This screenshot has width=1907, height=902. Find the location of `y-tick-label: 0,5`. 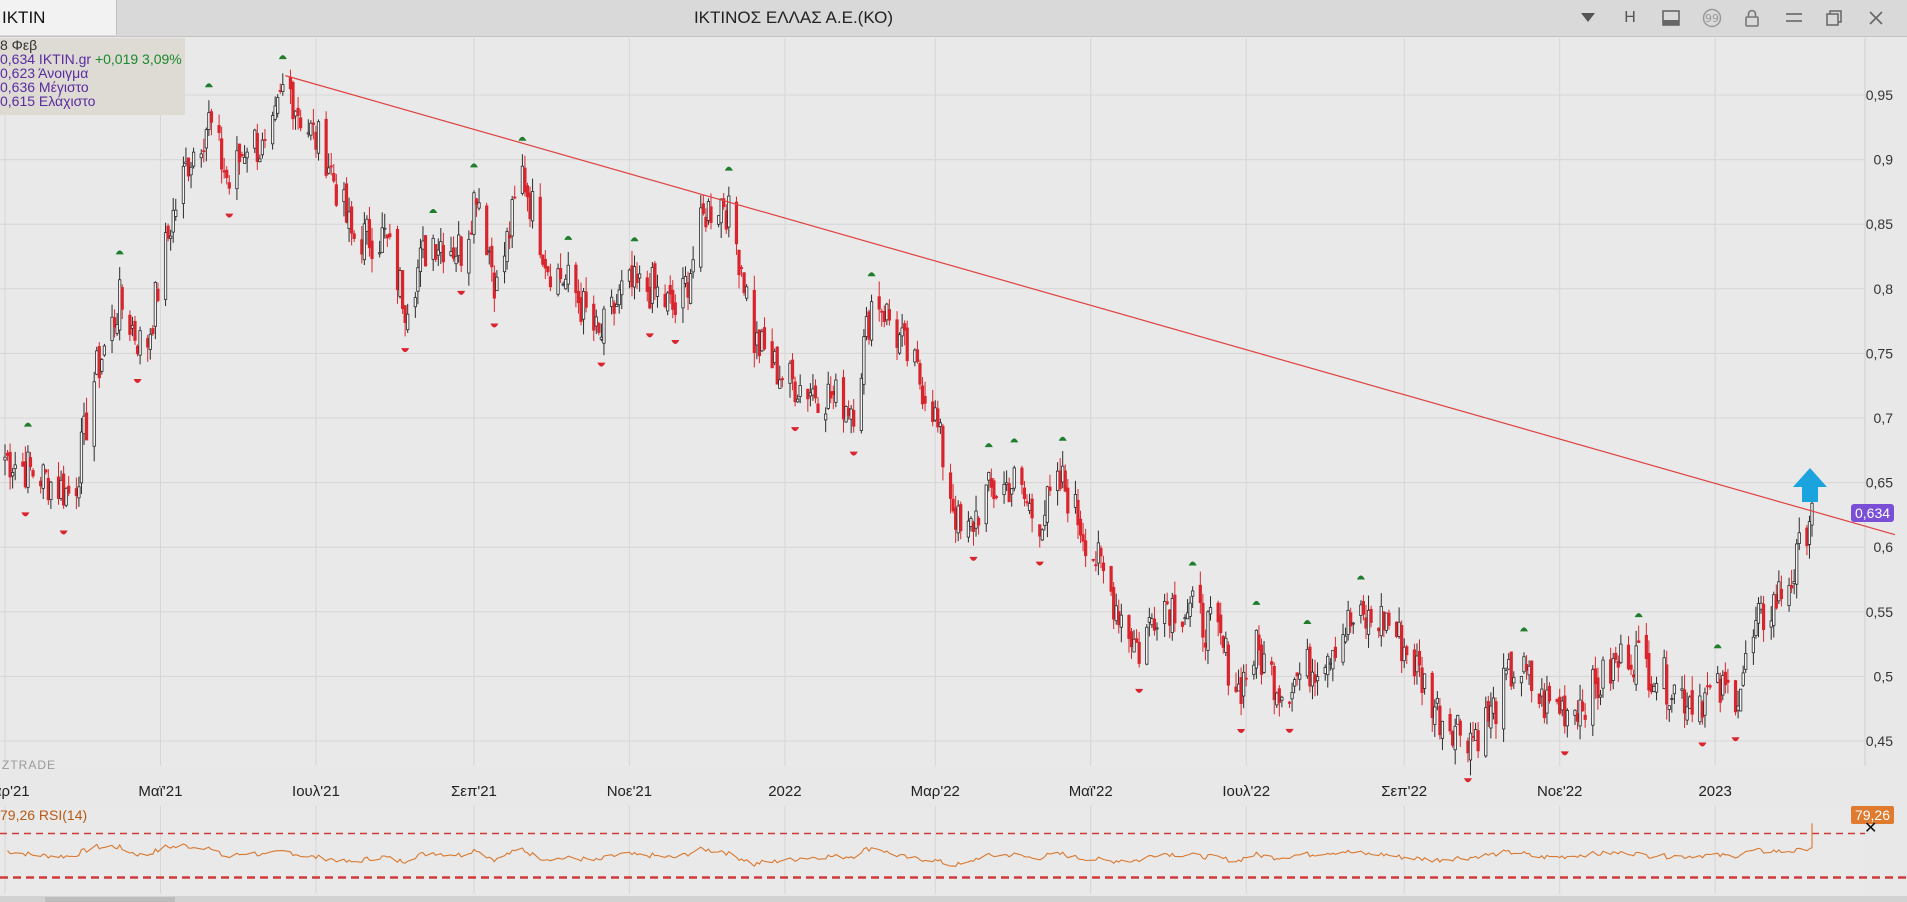

y-tick-label: 0,5 is located at coordinates (1884, 676).